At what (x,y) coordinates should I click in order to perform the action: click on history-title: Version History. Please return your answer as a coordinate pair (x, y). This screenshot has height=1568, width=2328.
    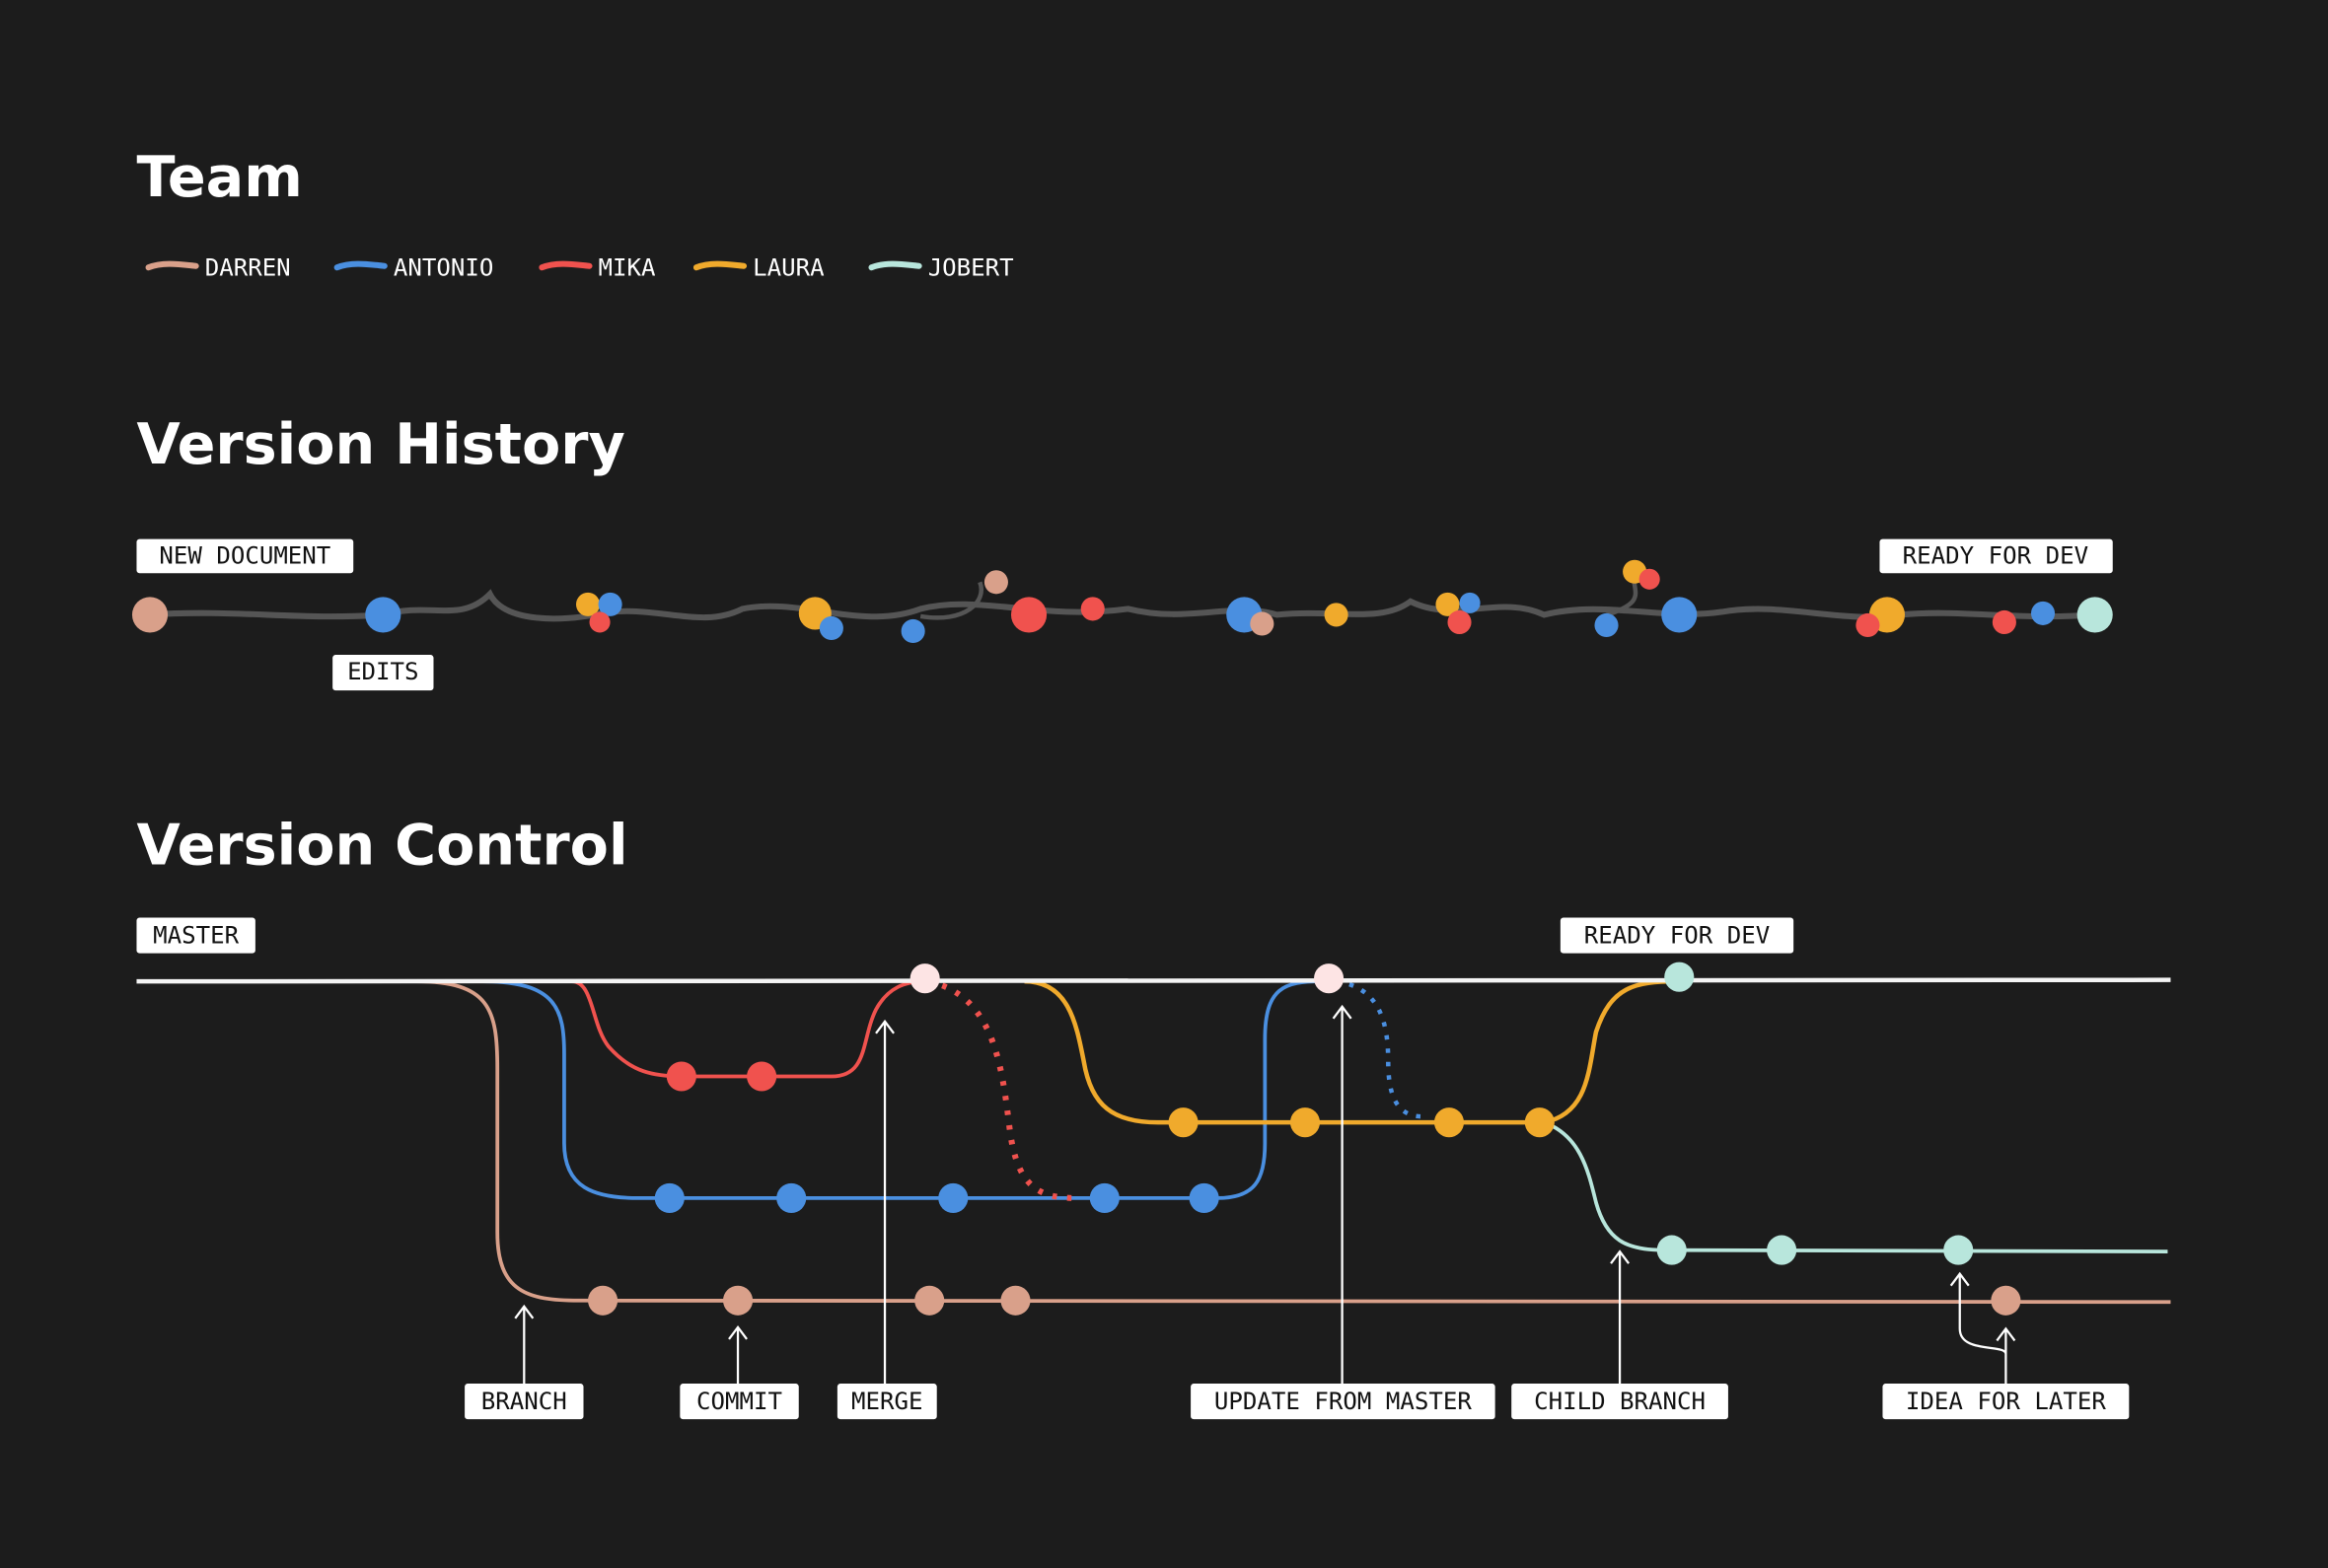
    Looking at the image, I should click on (380, 444).